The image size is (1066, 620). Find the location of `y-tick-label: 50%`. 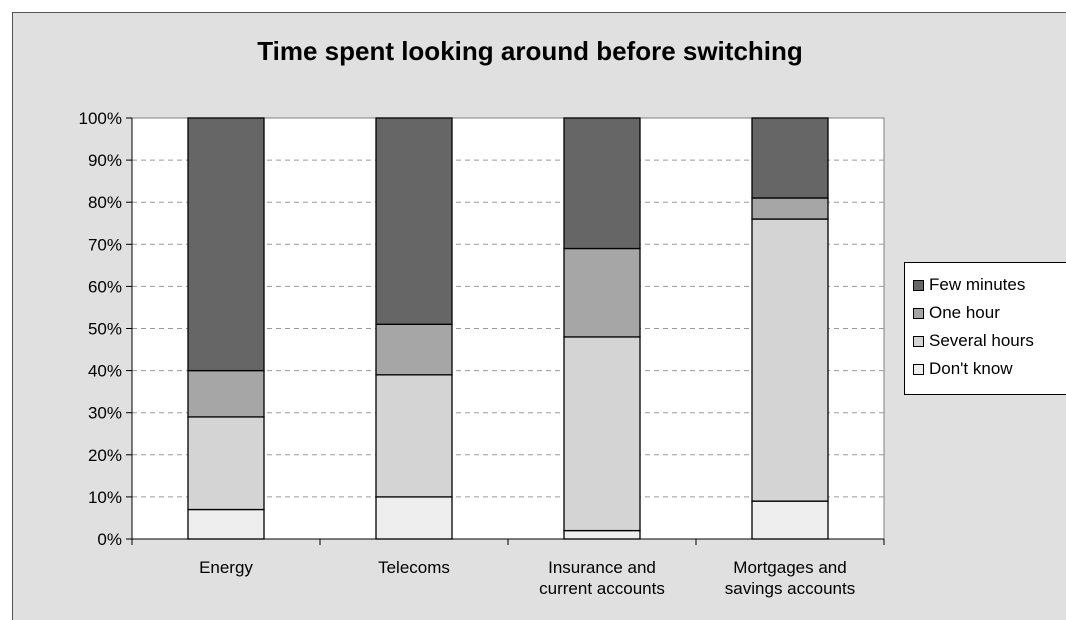

y-tick-label: 50% is located at coordinates (105, 329).